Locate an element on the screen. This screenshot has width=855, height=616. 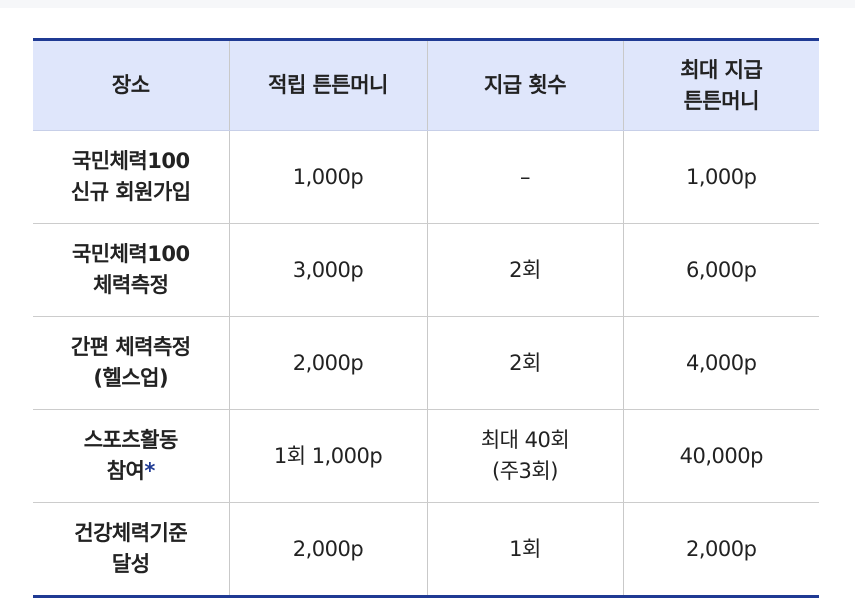
header-max: 최대 지급 튼튼머니 is located at coordinates (720, 84).